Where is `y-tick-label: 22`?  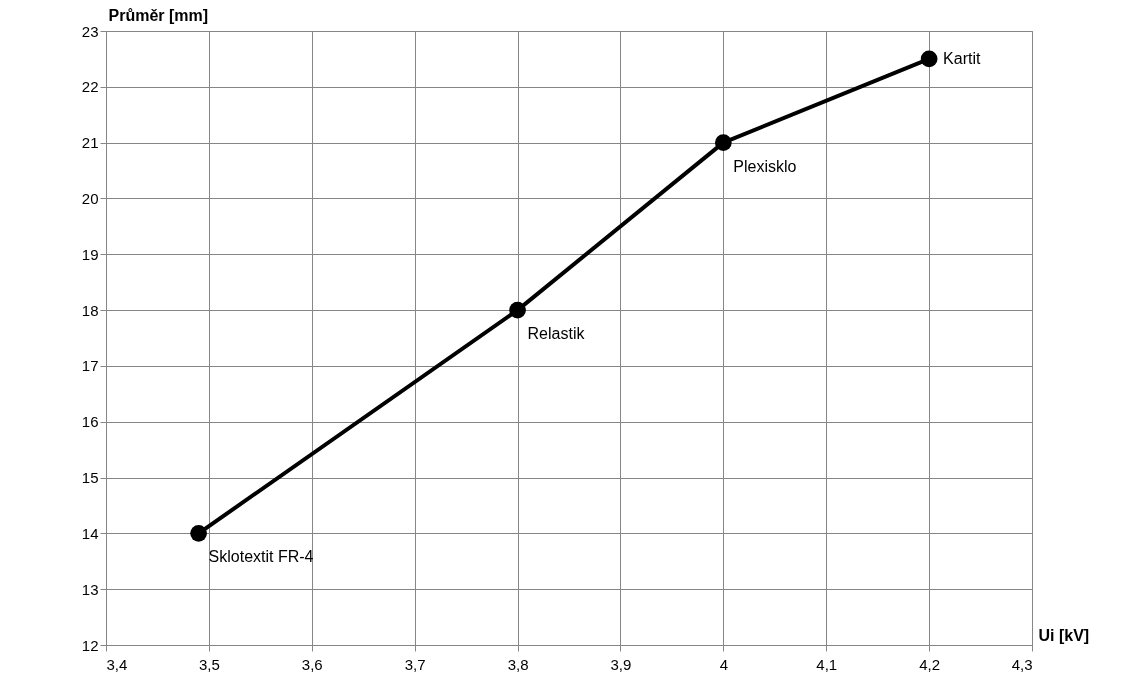
y-tick-label: 22 is located at coordinates (90, 87).